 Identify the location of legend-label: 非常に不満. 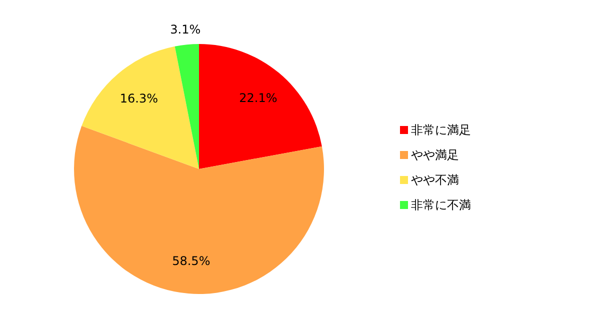
(441, 205).